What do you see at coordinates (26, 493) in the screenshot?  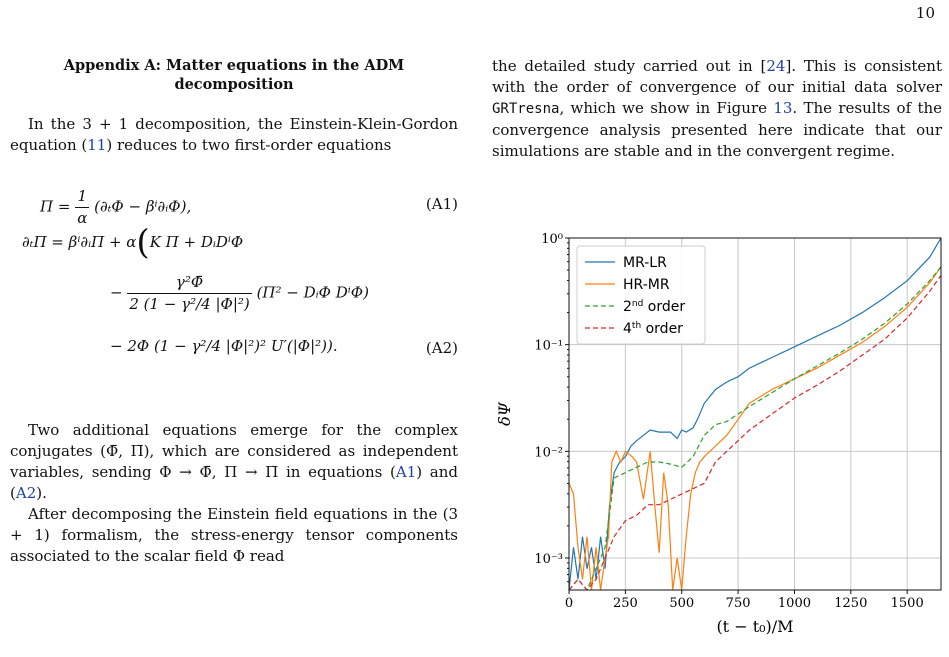 I see `equation-ref-a2: A2` at bounding box center [26, 493].